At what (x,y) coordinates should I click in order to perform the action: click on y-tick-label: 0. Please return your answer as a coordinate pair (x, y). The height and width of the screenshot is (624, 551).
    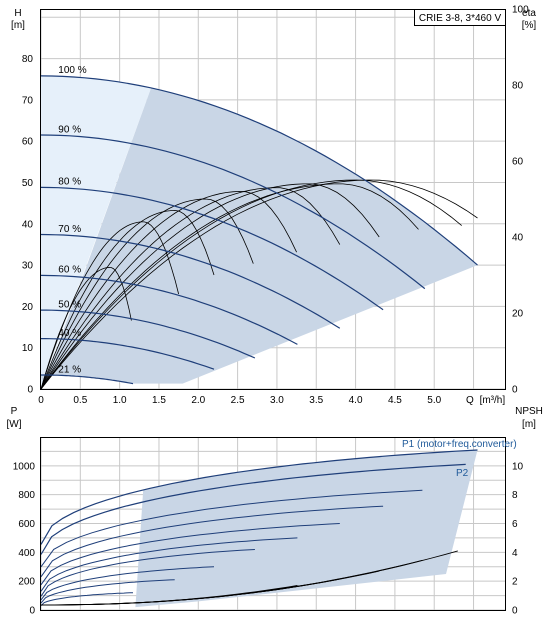
    Looking at the image, I should click on (30, 390).